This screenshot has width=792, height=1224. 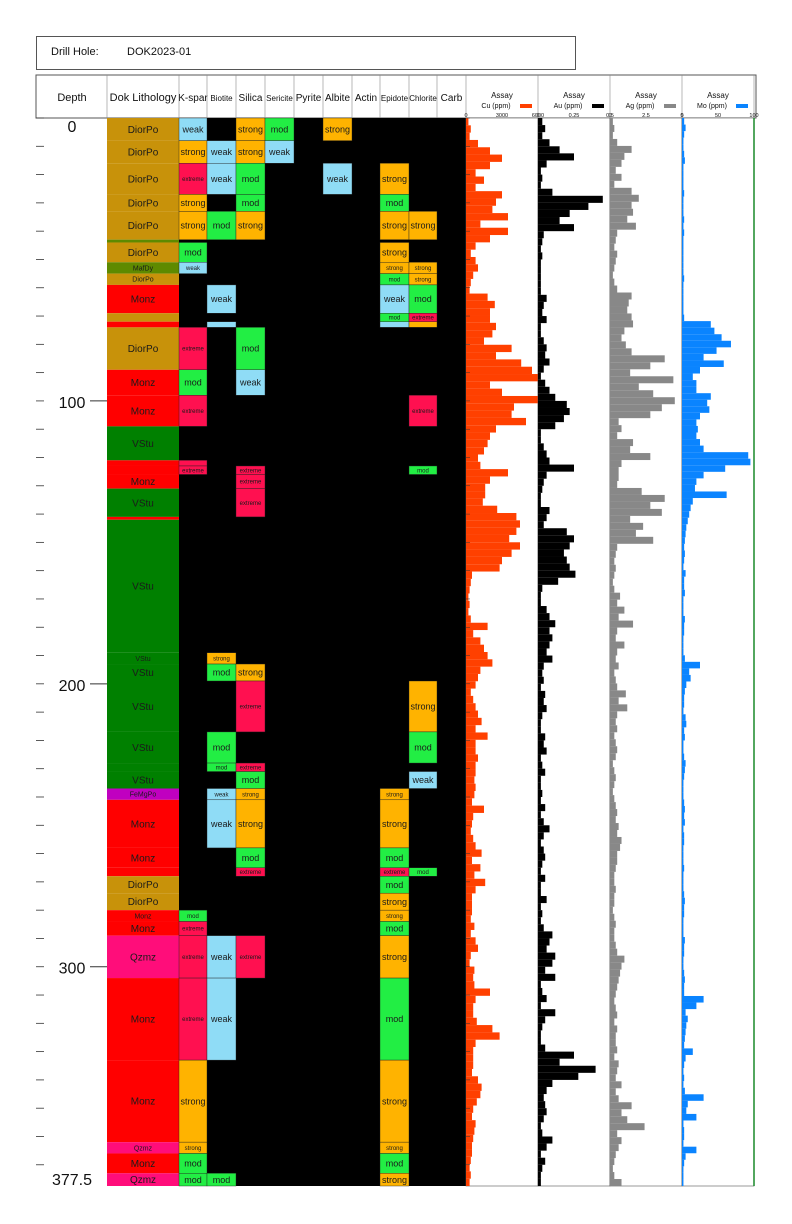 What do you see at coordinates (221, 98) in the screenshot?
I see `biotite-column-header: Biotite` at bounding box center [221, 98].